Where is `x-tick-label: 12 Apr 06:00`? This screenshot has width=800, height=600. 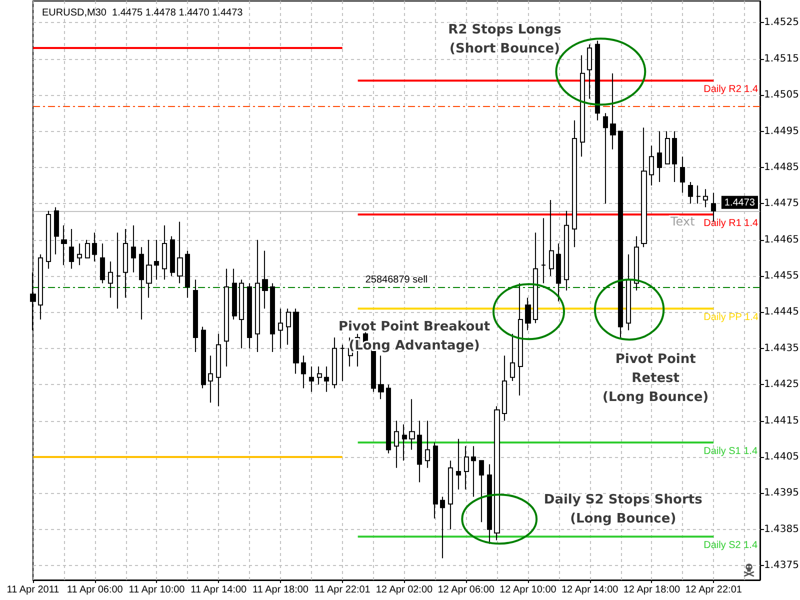
x-tick-label: 12 Apr 06:00 is located at coordinates (466, 590).